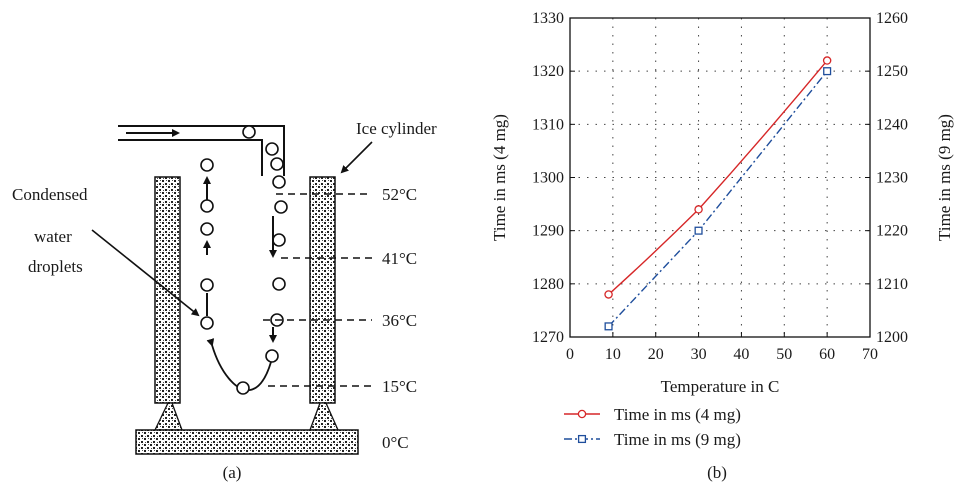 Image resolution: width=961 pixels, height=493 pixels. What do you see at coordinates (699, 354) in the screenshot?
I see `x-tick-label: 30` at bounding box center [699, 354].